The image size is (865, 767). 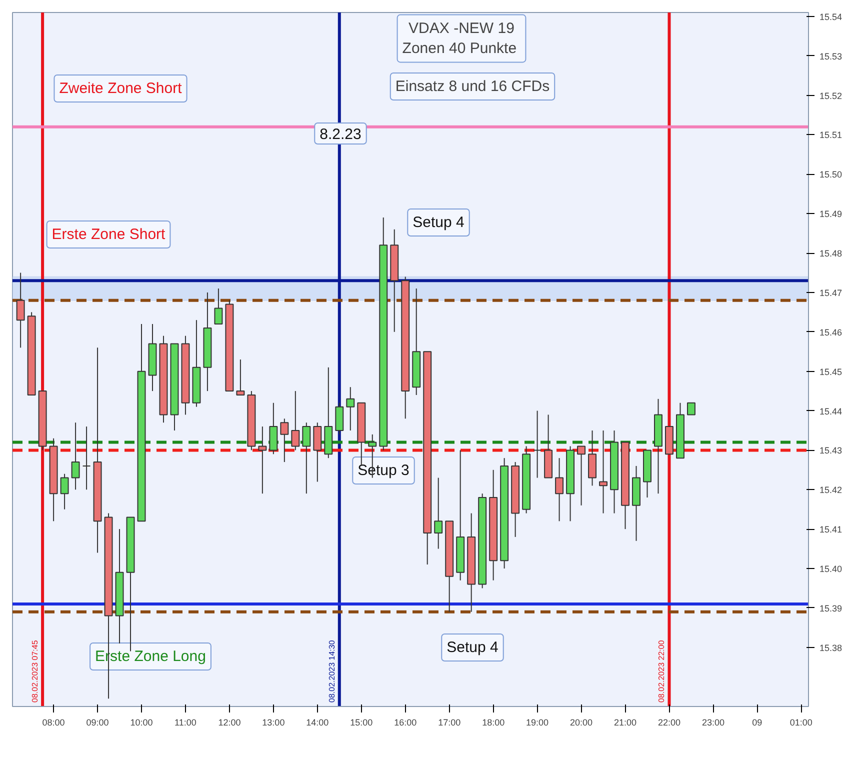 I want to click on x-tick-label: 13:00, so click(x=273, y=723).